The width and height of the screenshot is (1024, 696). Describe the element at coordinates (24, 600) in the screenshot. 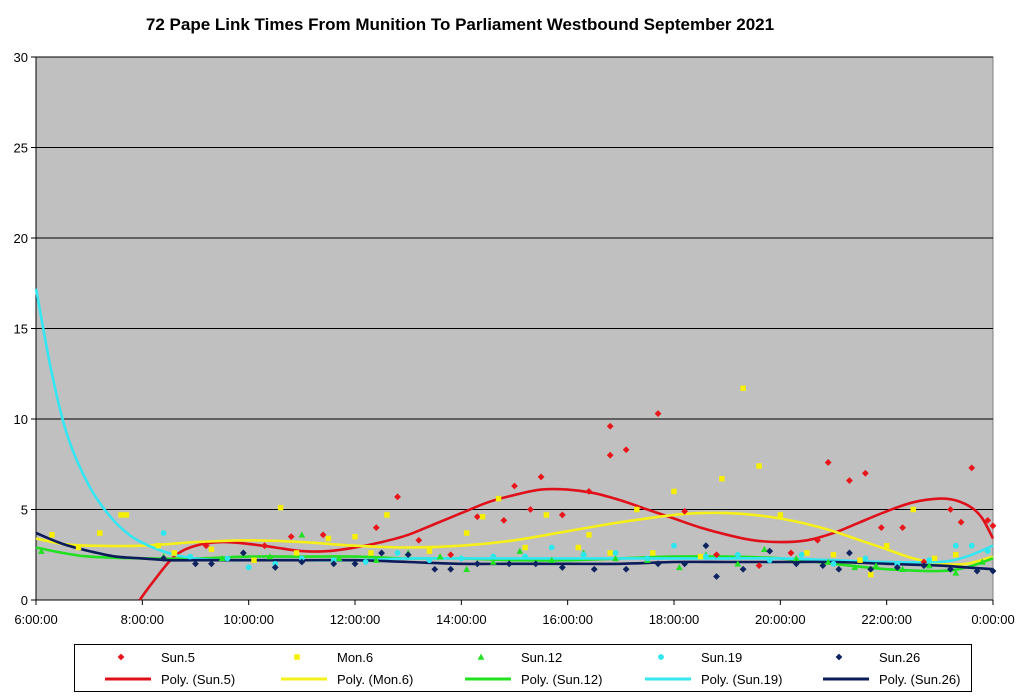

I see `y-tick-label: 0` at that location.